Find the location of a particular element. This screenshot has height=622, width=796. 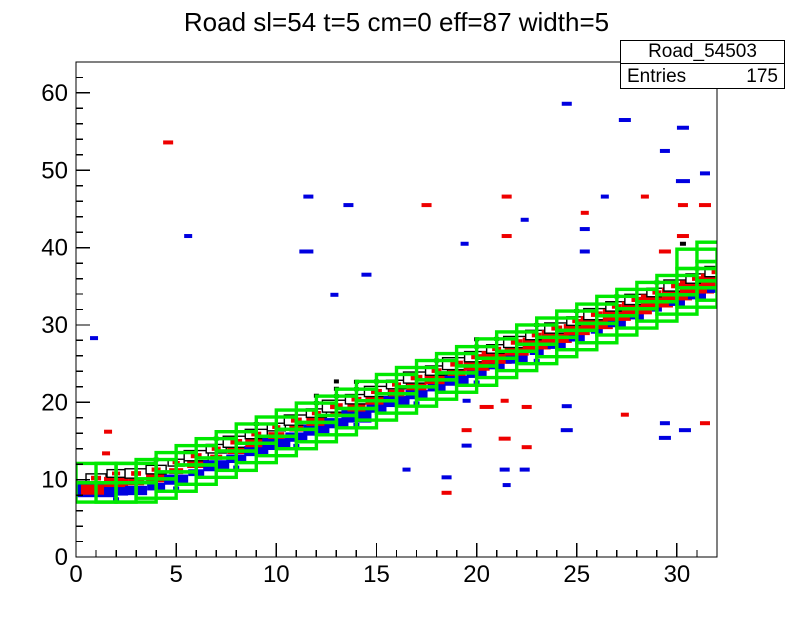

y-tick-label: 0 is located at coordinates (61, 557).